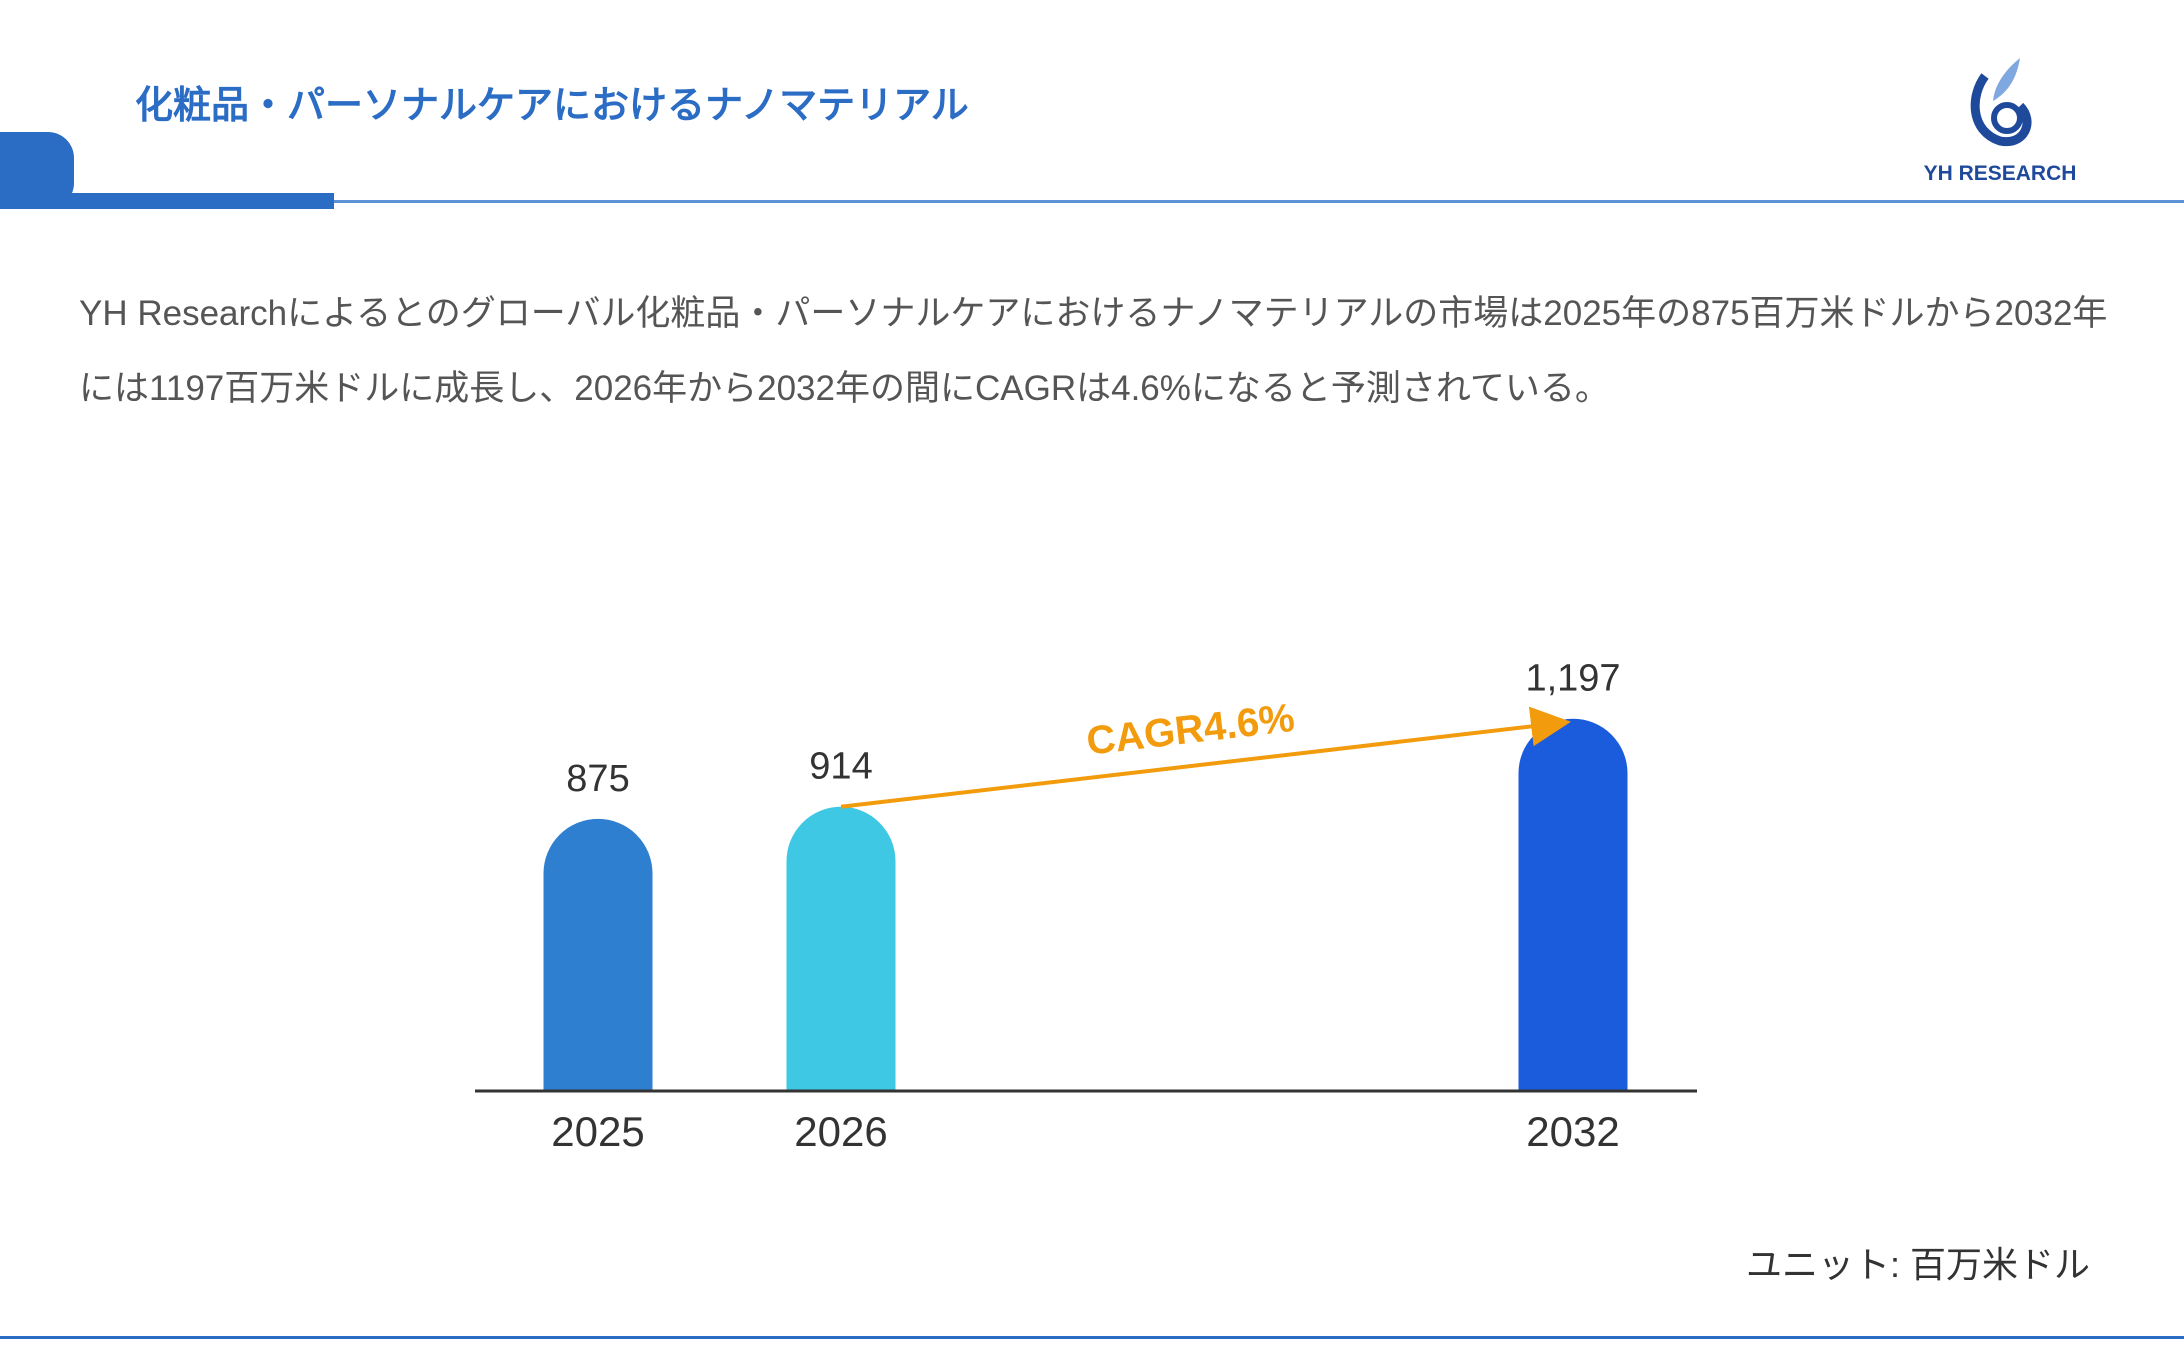 The image size is (2184, 1370). Describe the element at coordinates (841, 948) in the screenshot. I see `bar-2026` at that location.